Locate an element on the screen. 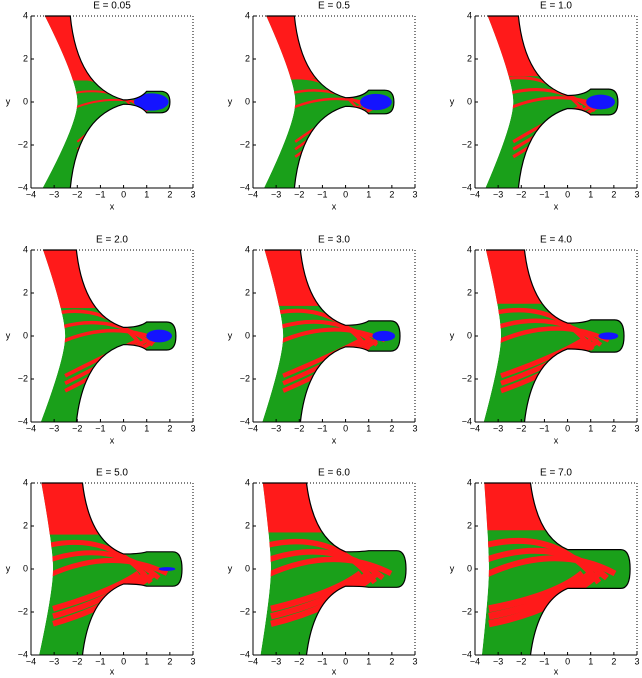 The image size is (642, 678). panel: −4 −3 −2 −1 0 1 2 3 −4 −2 0 2 4 E = 0.05 x y is located at coordinates (101, 106).